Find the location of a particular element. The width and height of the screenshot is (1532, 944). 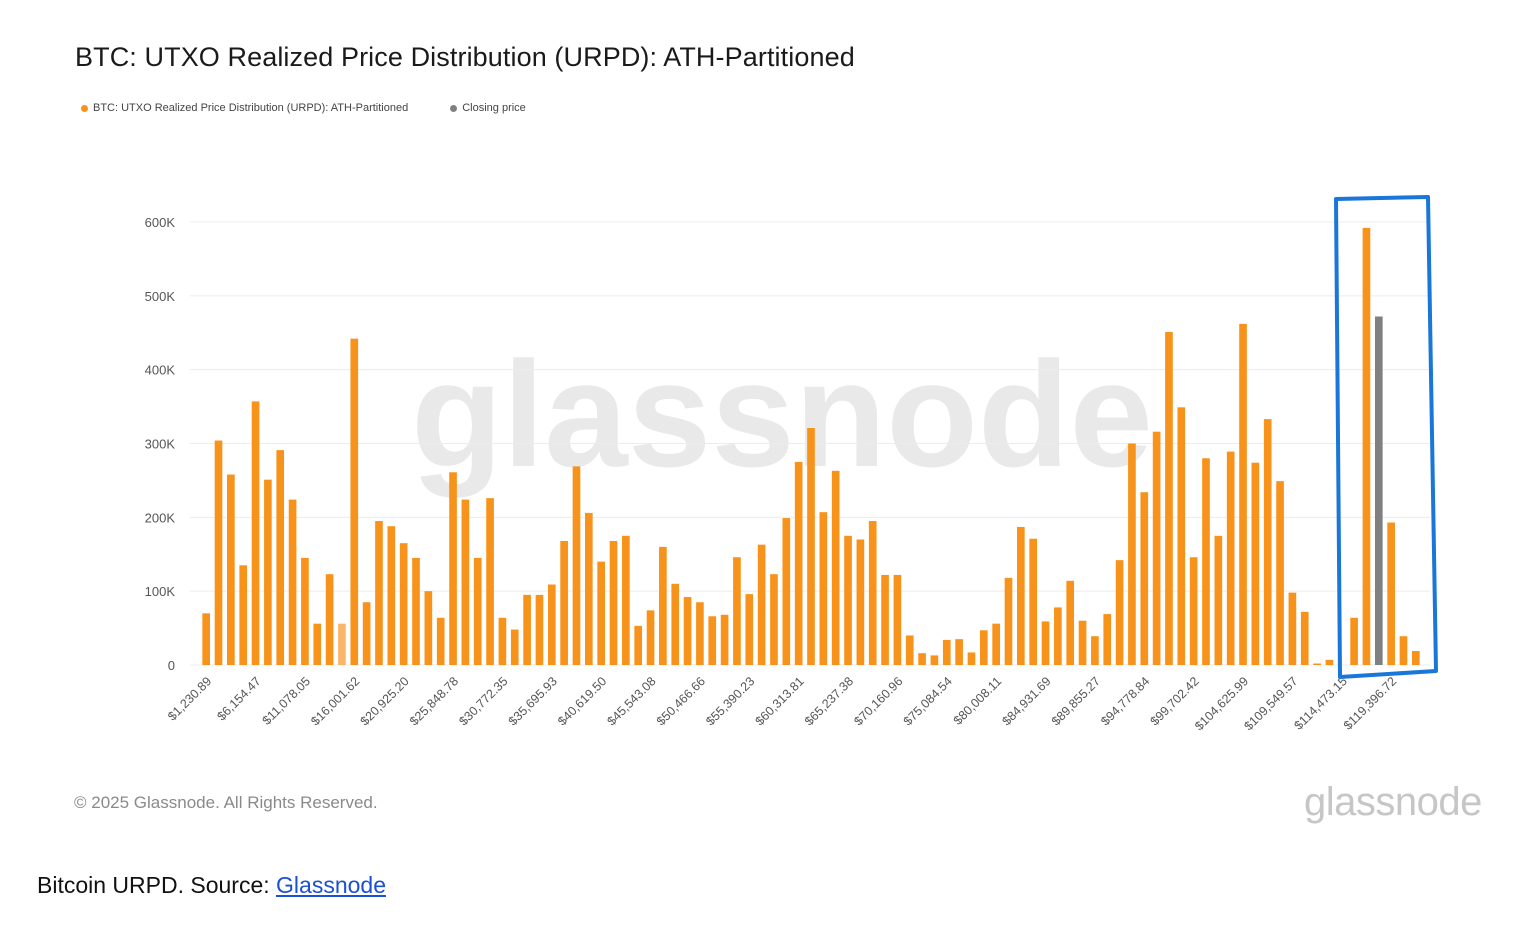

legend-item-closing-price: Closing price is located at coordinates (488, 108).